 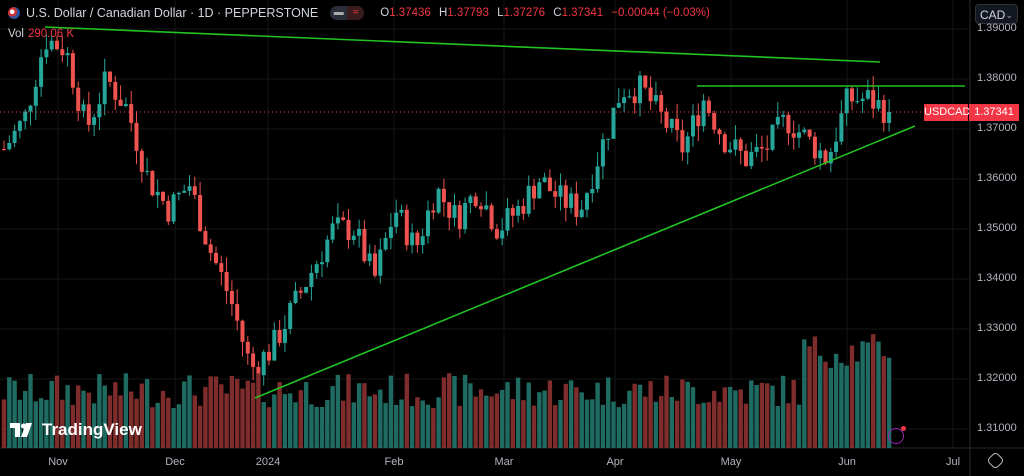 I want to click on x-tick-label: Apr, so click(x=615, y=462).